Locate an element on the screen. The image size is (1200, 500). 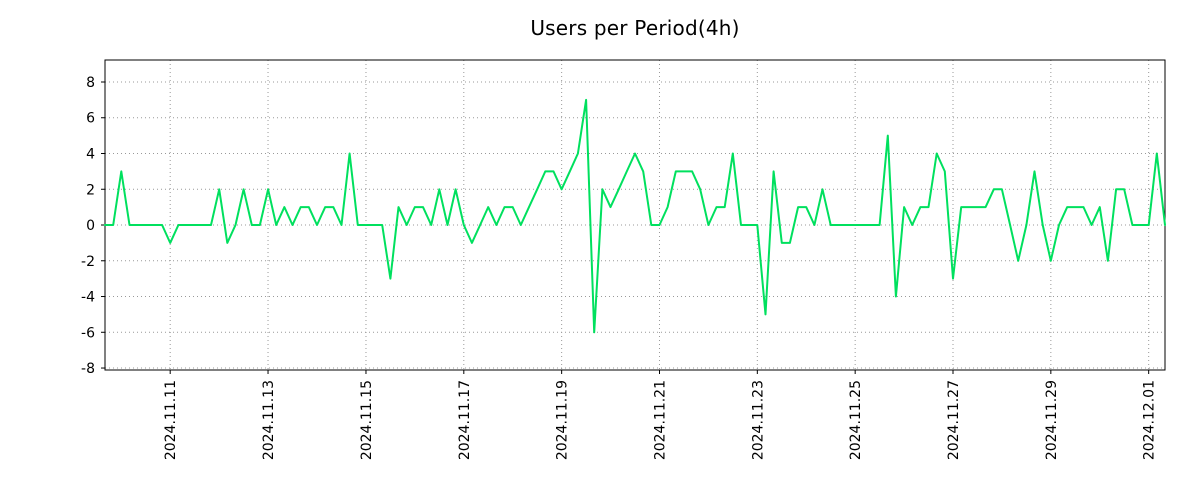
y-tick-label: -8 is located at coordinates (88, 369).